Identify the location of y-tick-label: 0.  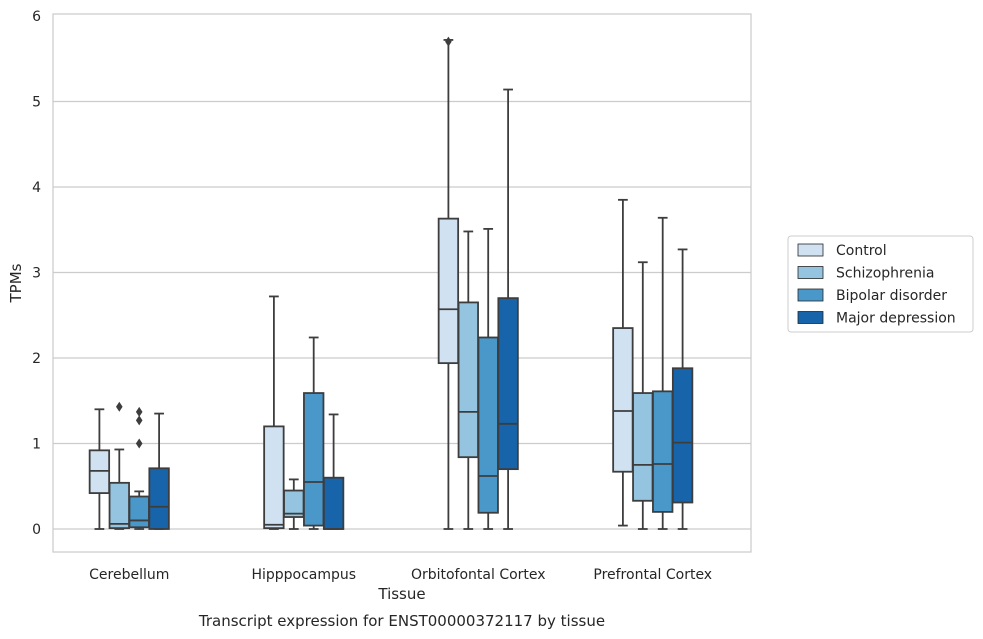
(36, 530).